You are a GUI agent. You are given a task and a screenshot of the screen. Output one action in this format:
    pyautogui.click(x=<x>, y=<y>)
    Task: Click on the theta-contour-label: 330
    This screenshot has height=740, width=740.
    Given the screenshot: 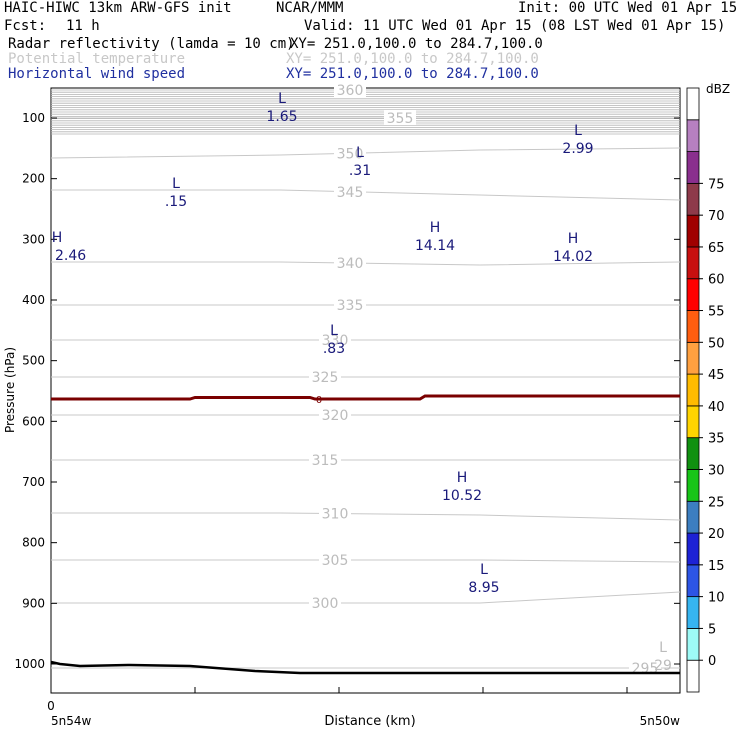 What is the action you would take?
    pyautogui.click(x=335, y=341)
    